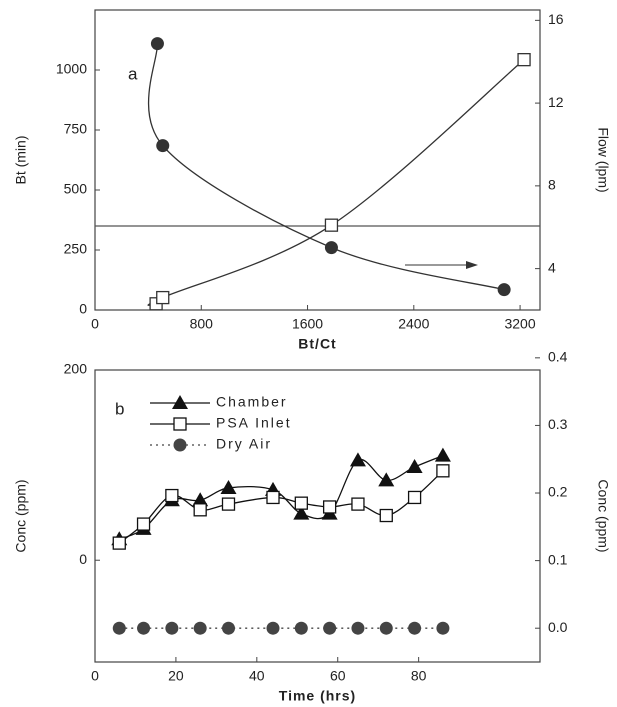 The image size is (617, 707). I want to click on y2-tick-label: 0.2, so click(558, 492).